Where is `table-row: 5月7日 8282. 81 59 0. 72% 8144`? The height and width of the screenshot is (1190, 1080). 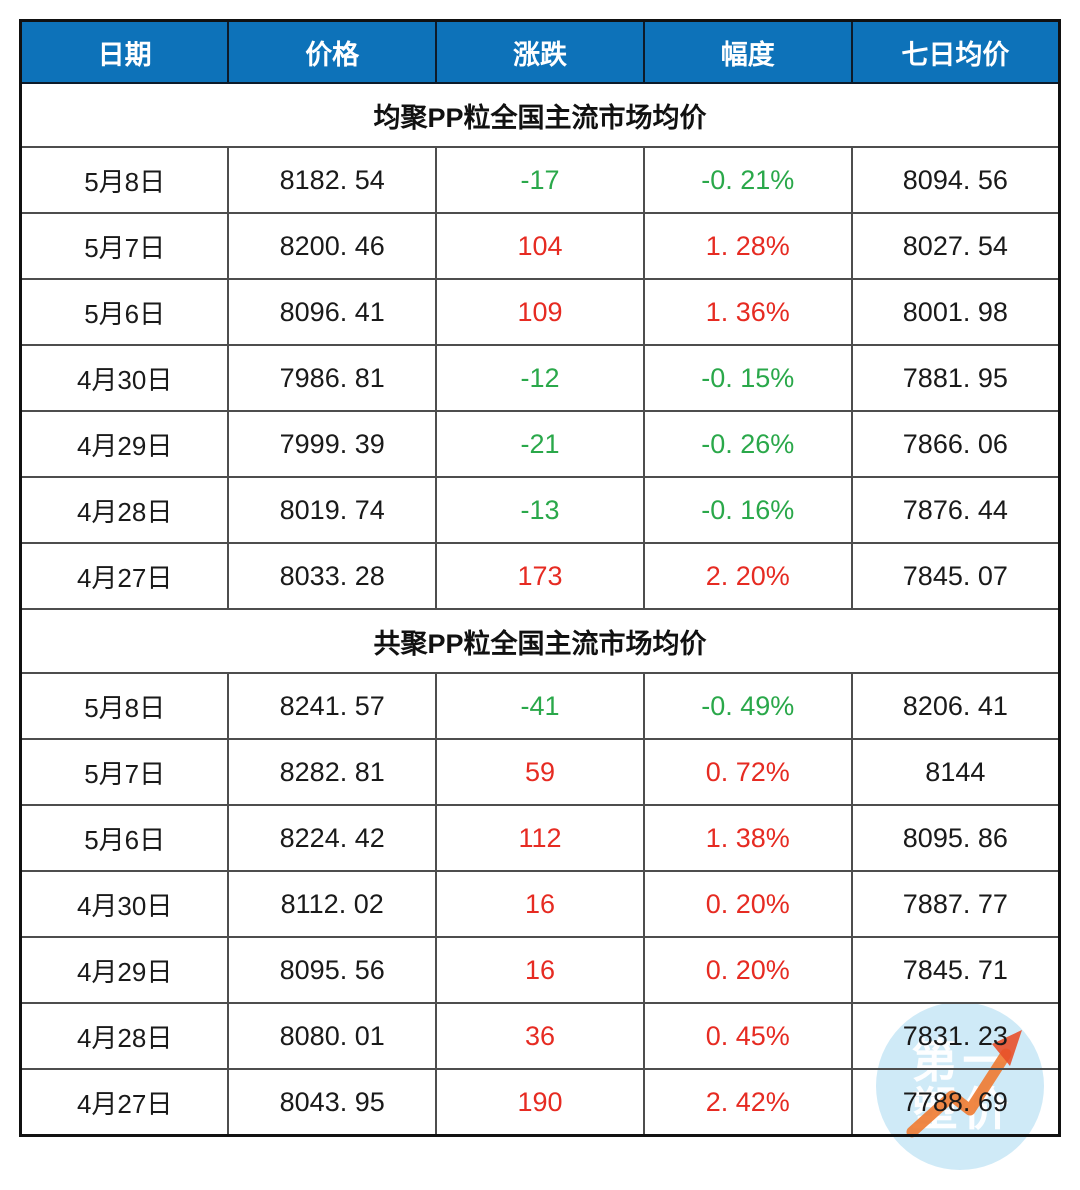 table-row: 5月7日 8282. 81 59 0. 72% 8144 is located at coordinates (540, 772).